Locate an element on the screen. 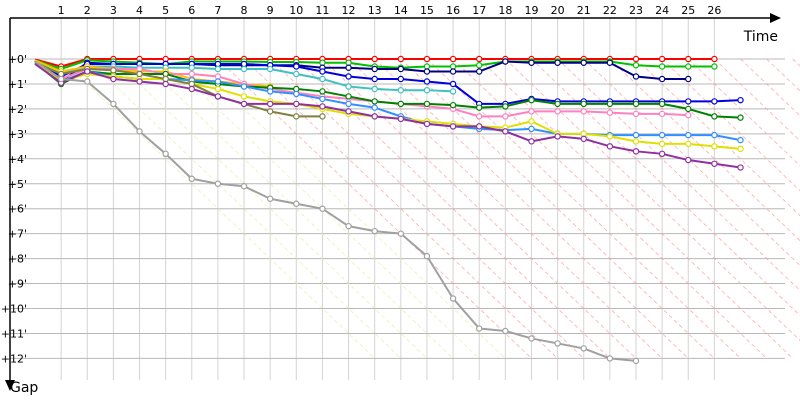  y-tick-label: +4' is located at coordinates (17, 159).